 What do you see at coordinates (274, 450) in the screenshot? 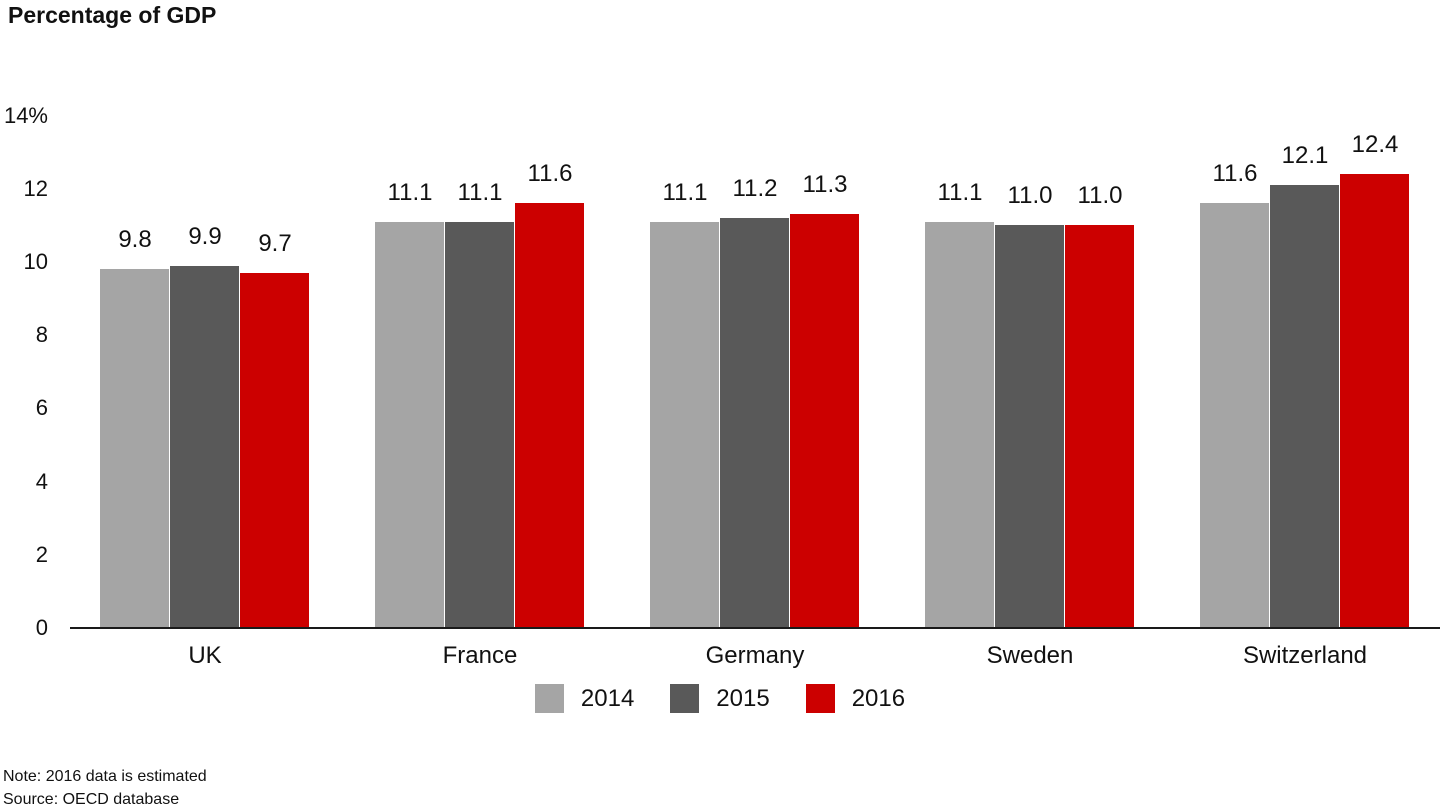
I see `bar-2016-uk` at bounding box center [274, 450].